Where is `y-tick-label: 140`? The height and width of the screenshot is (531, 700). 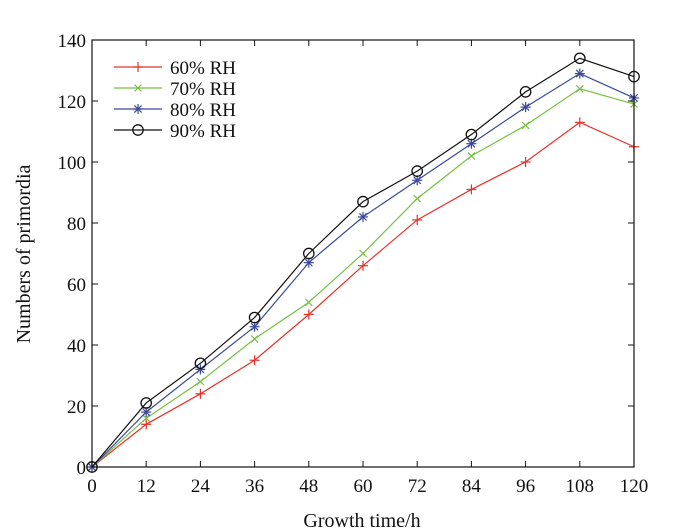
y-tick-label: 140 is located at coordinates (72, 41).